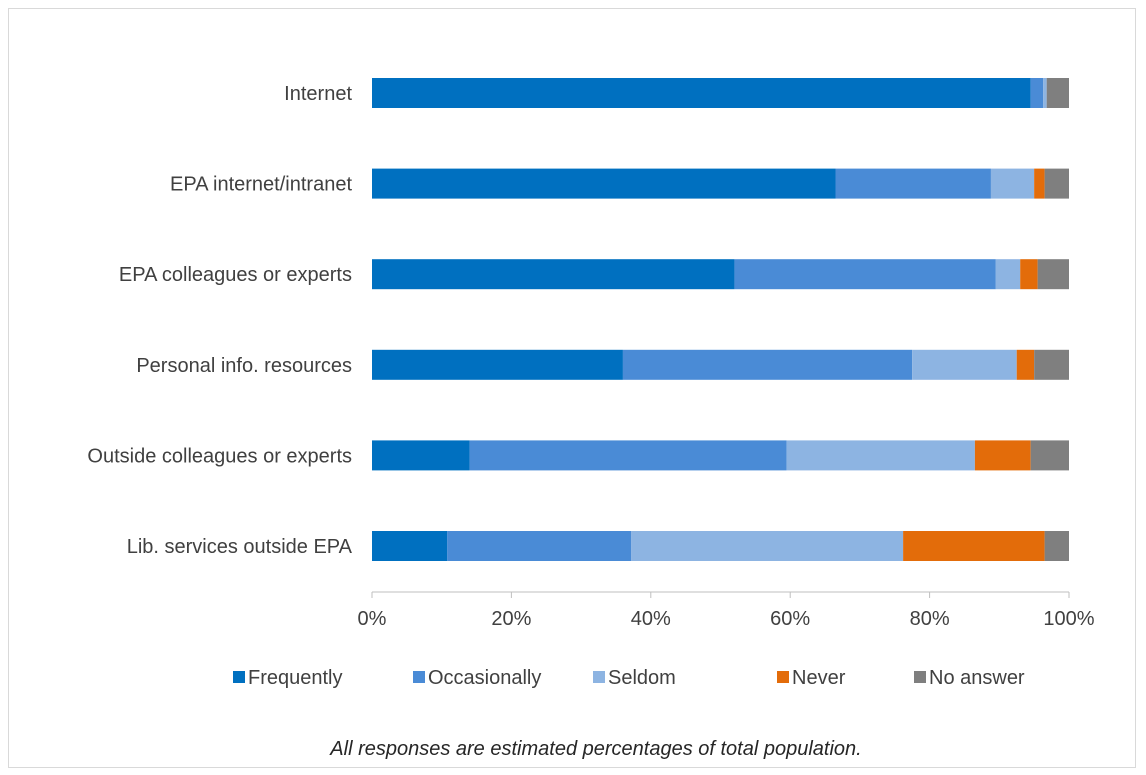 This screenshot has height=775, width=1146. What do you see at coordinates (244, 366) in the screenshot?
I see `category-label: Personal info. resources` at bounding box center [244, 366].